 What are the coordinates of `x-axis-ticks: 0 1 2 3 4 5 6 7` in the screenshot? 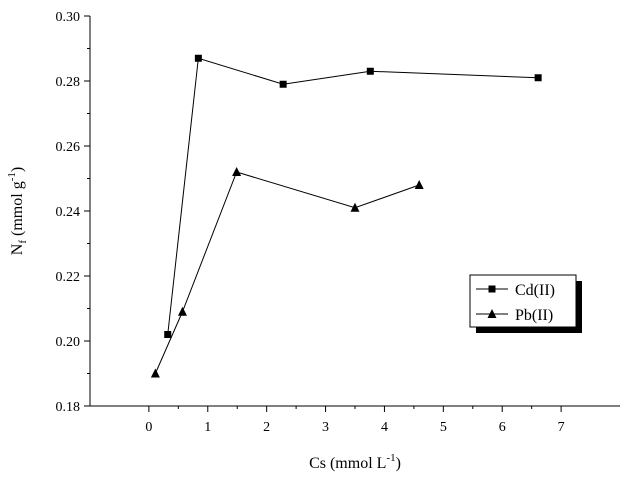 It's located at (355, 420).